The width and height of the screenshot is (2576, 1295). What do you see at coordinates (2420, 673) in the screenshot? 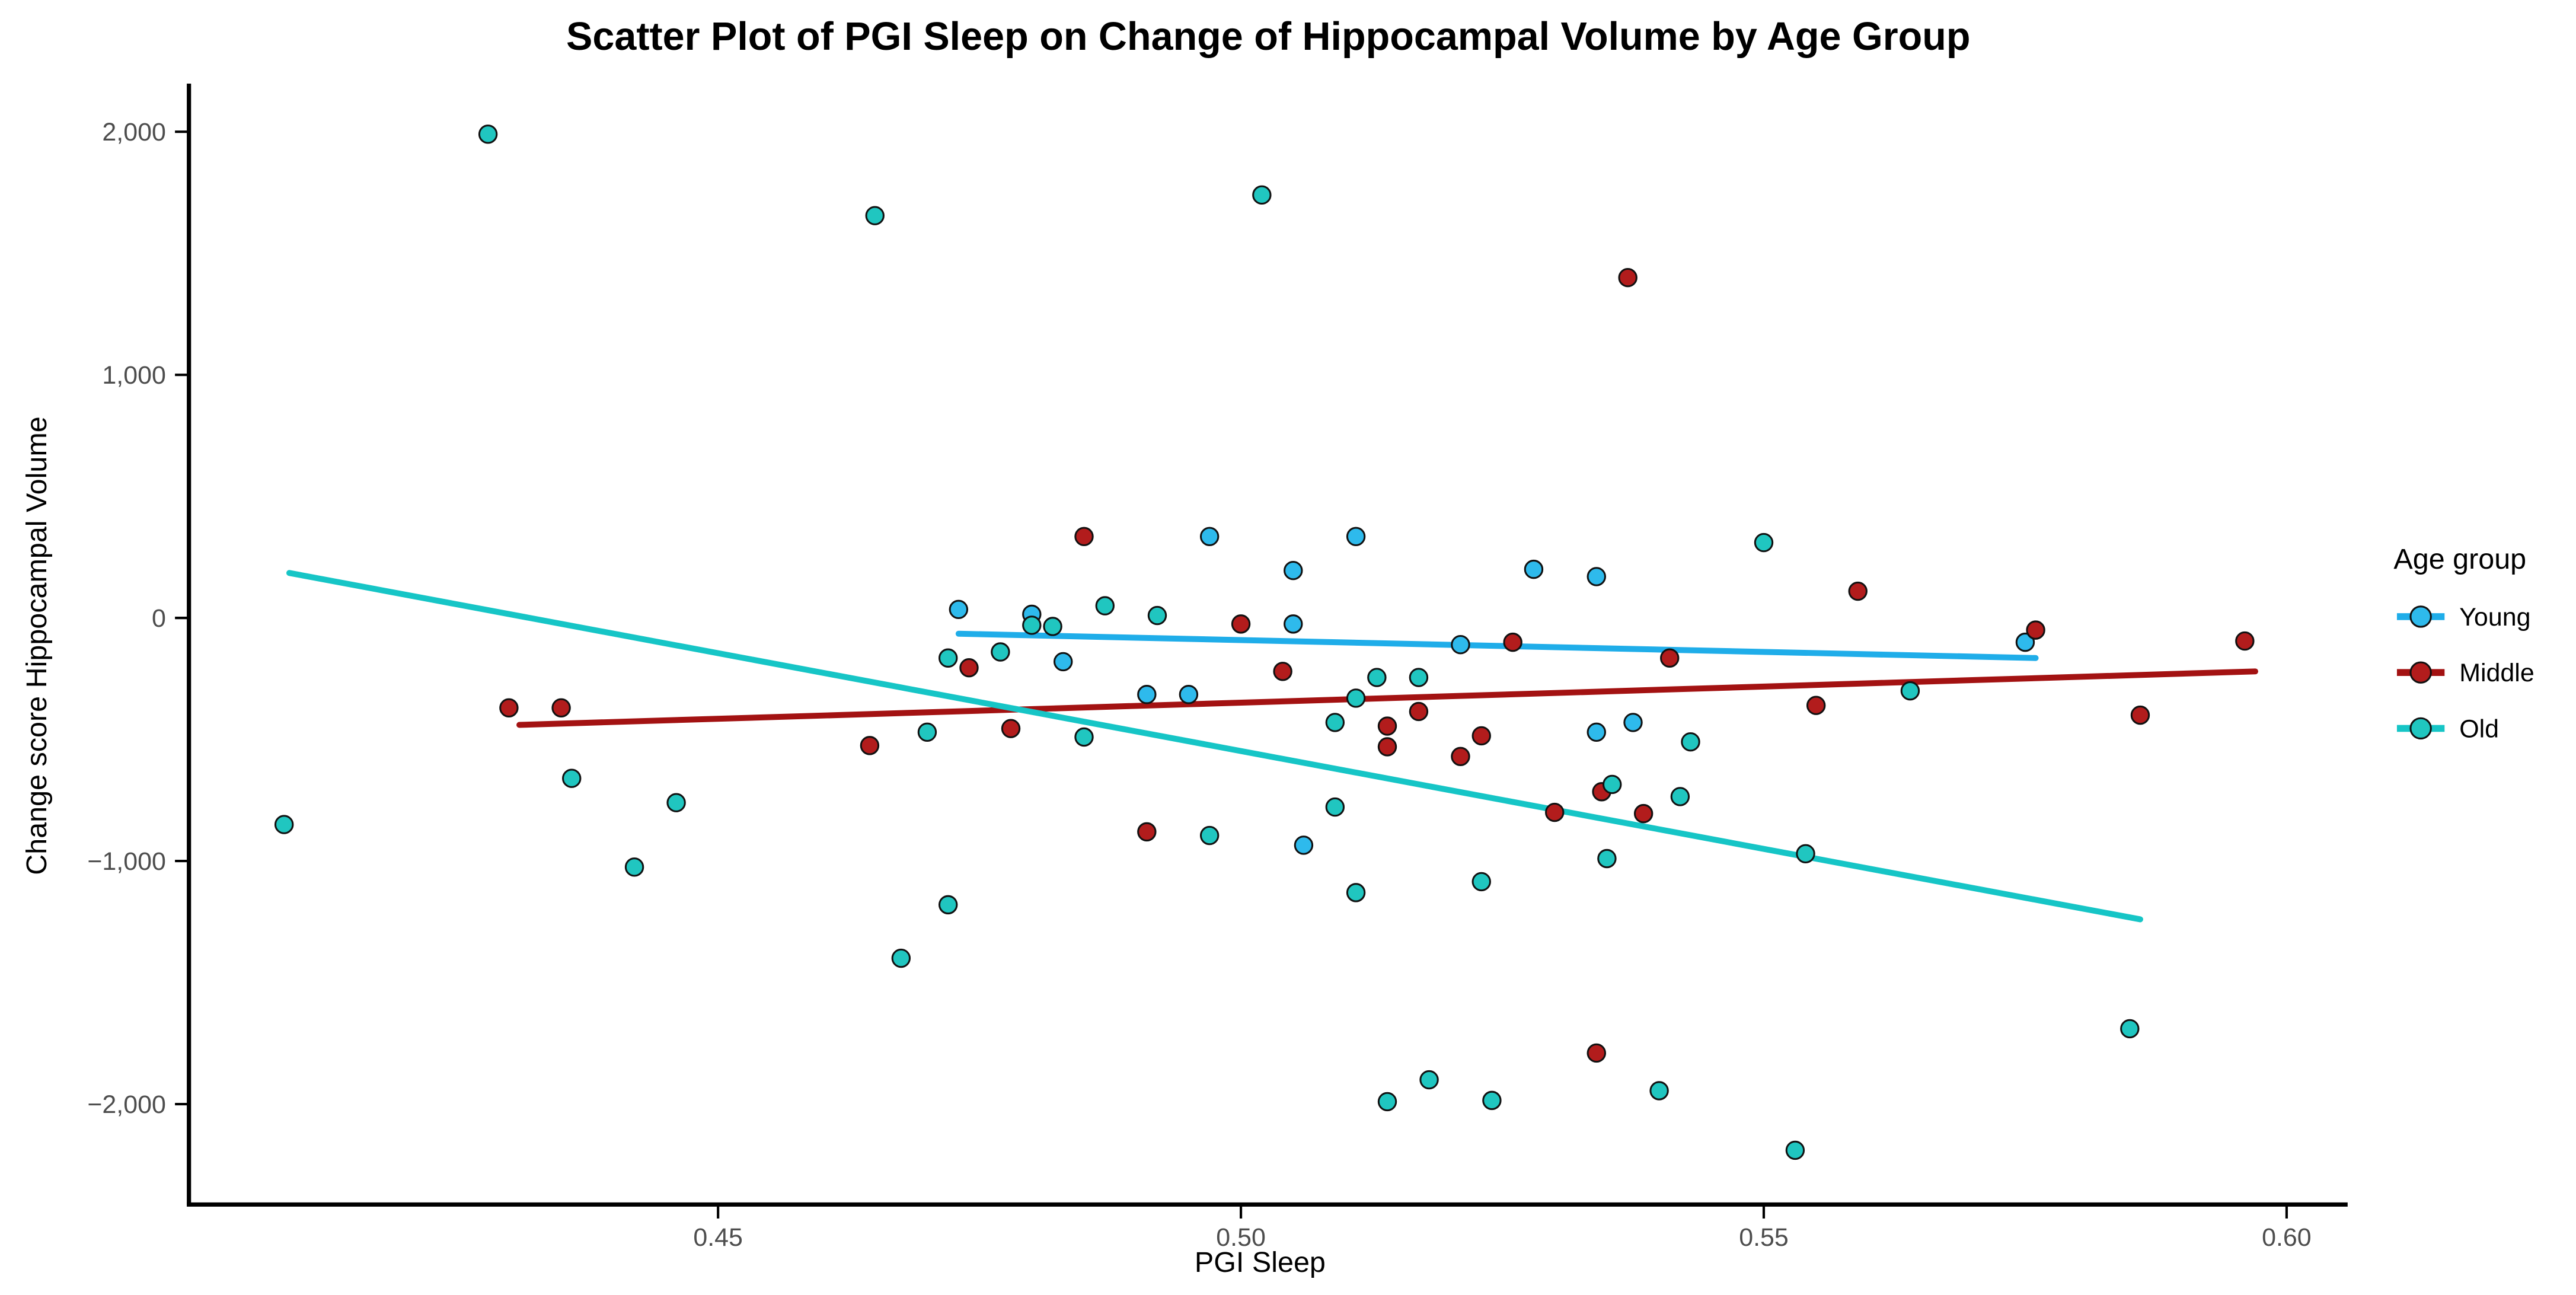
I see `legend-key-point-middle` at bounding box center [2420, 673].